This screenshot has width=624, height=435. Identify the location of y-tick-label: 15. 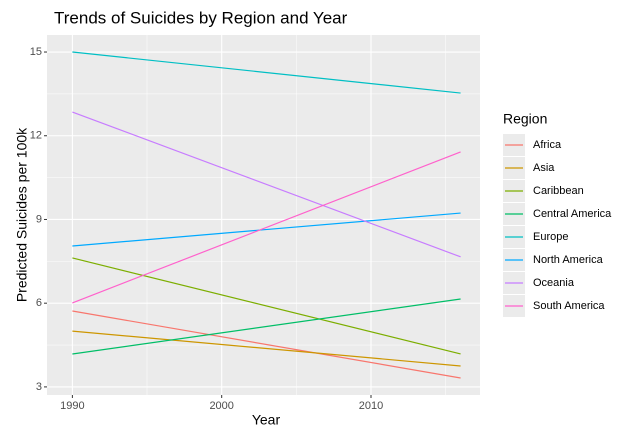
(36, 52).